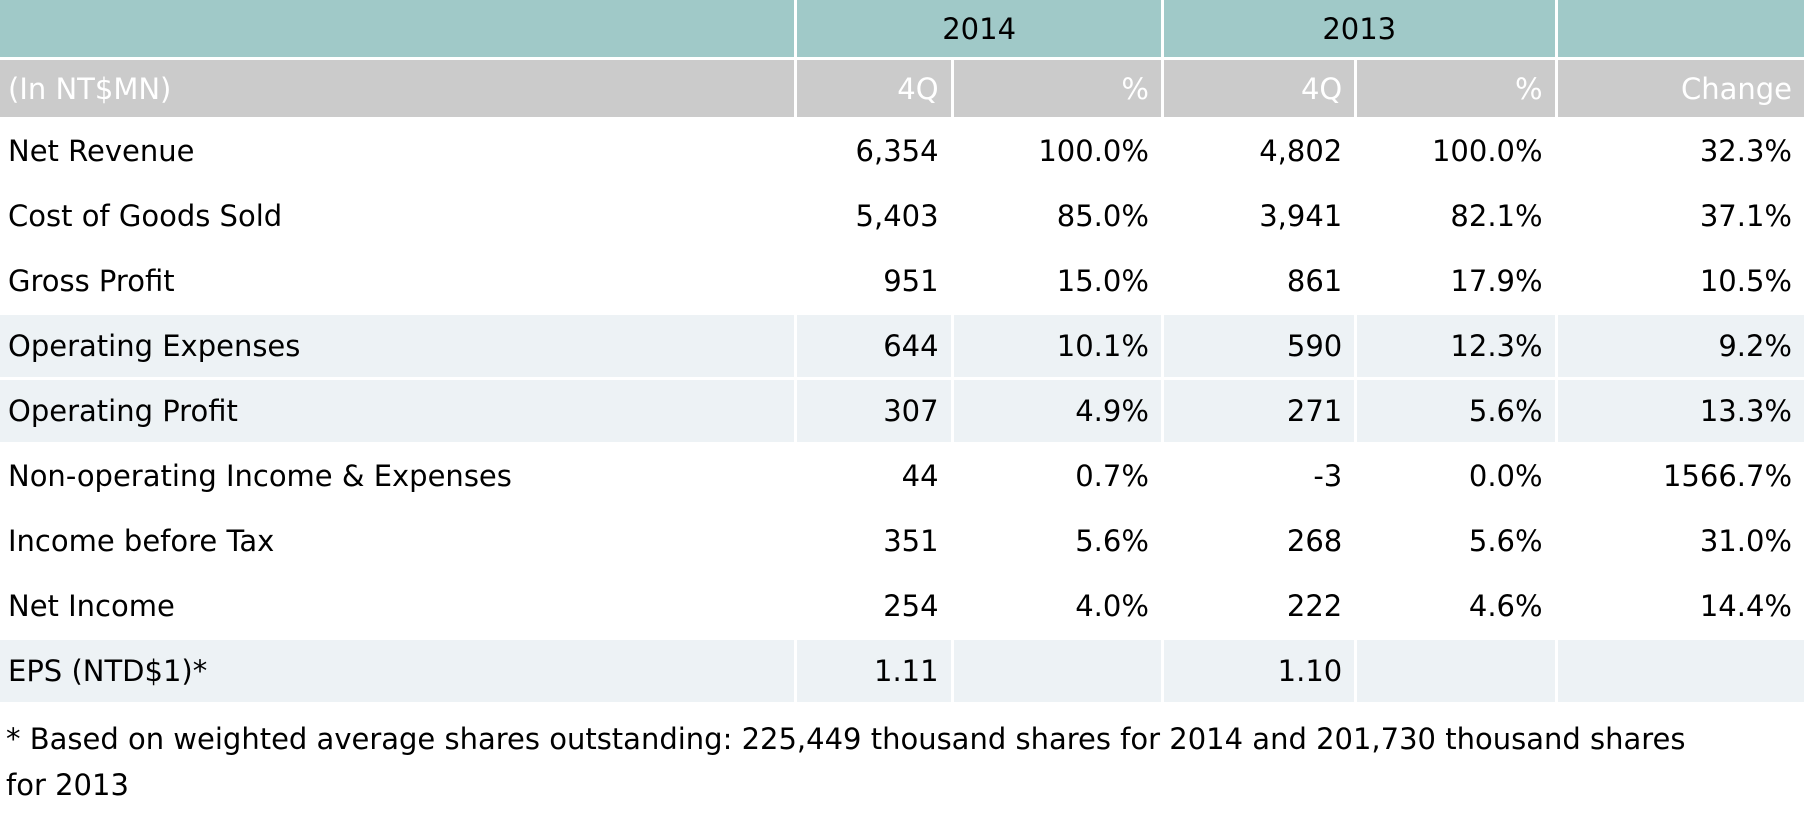  I want to click on column-header-row: (In NT$MN) 4Q % 4Q % Change, so click(902, 88).